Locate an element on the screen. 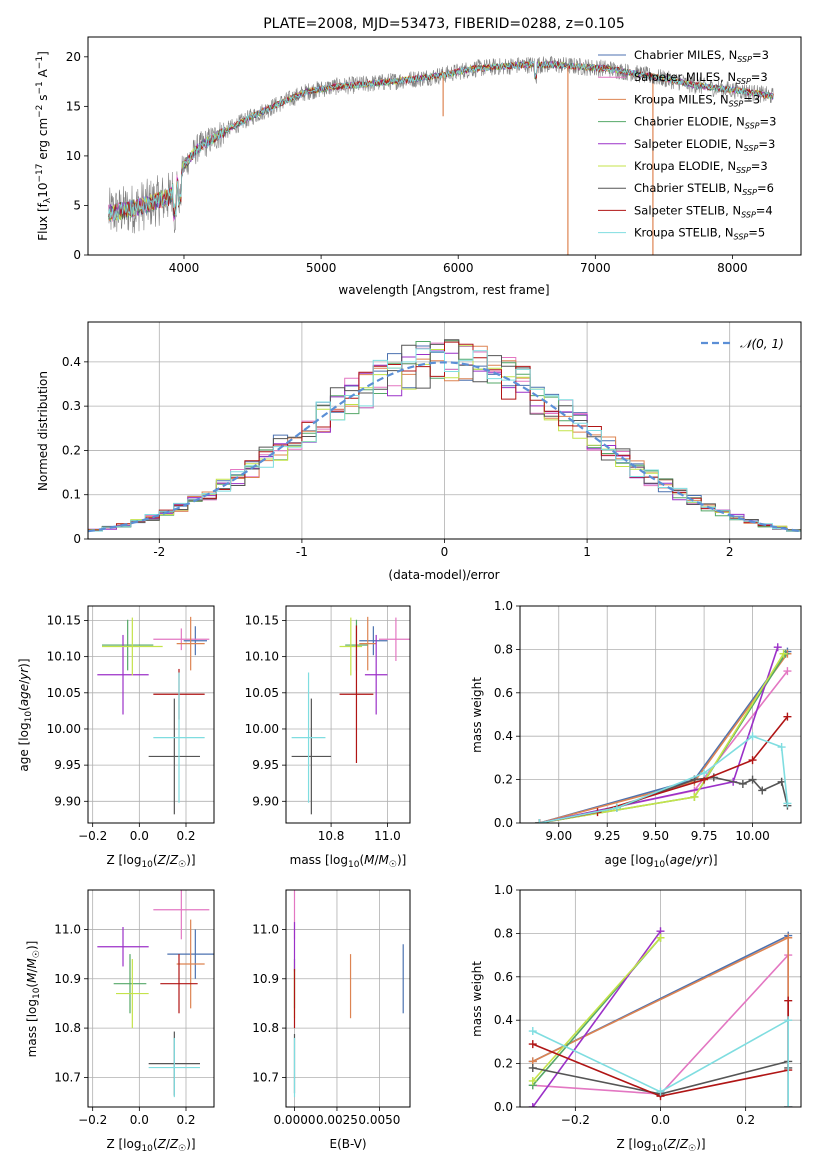 Image resolution: width=819 pixels, height=1170 pixels. spectrum-lines is located at coordinates (441, 155).